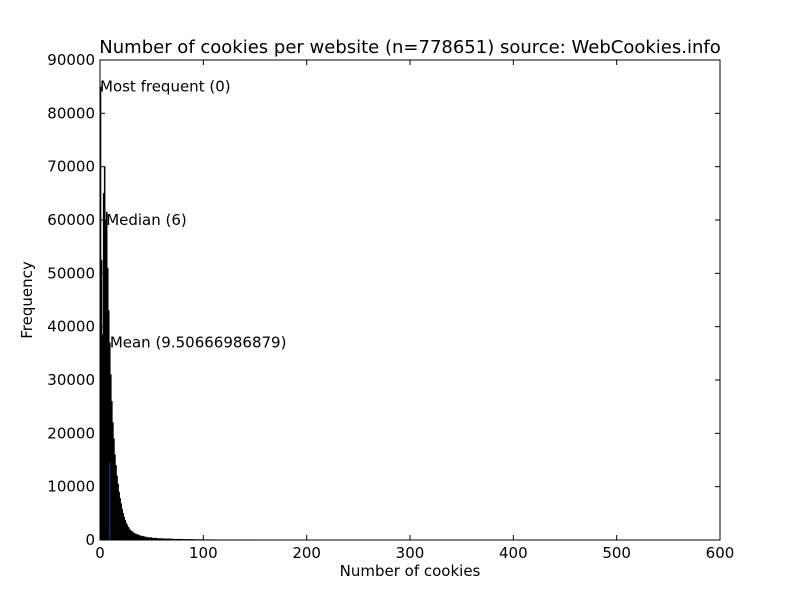 This screenshot has height=600, width=800. What do you see at coordinates (71, 113) in the screenshot?
I see `y-tick-label: 80000` at bounding box center [71, 113].